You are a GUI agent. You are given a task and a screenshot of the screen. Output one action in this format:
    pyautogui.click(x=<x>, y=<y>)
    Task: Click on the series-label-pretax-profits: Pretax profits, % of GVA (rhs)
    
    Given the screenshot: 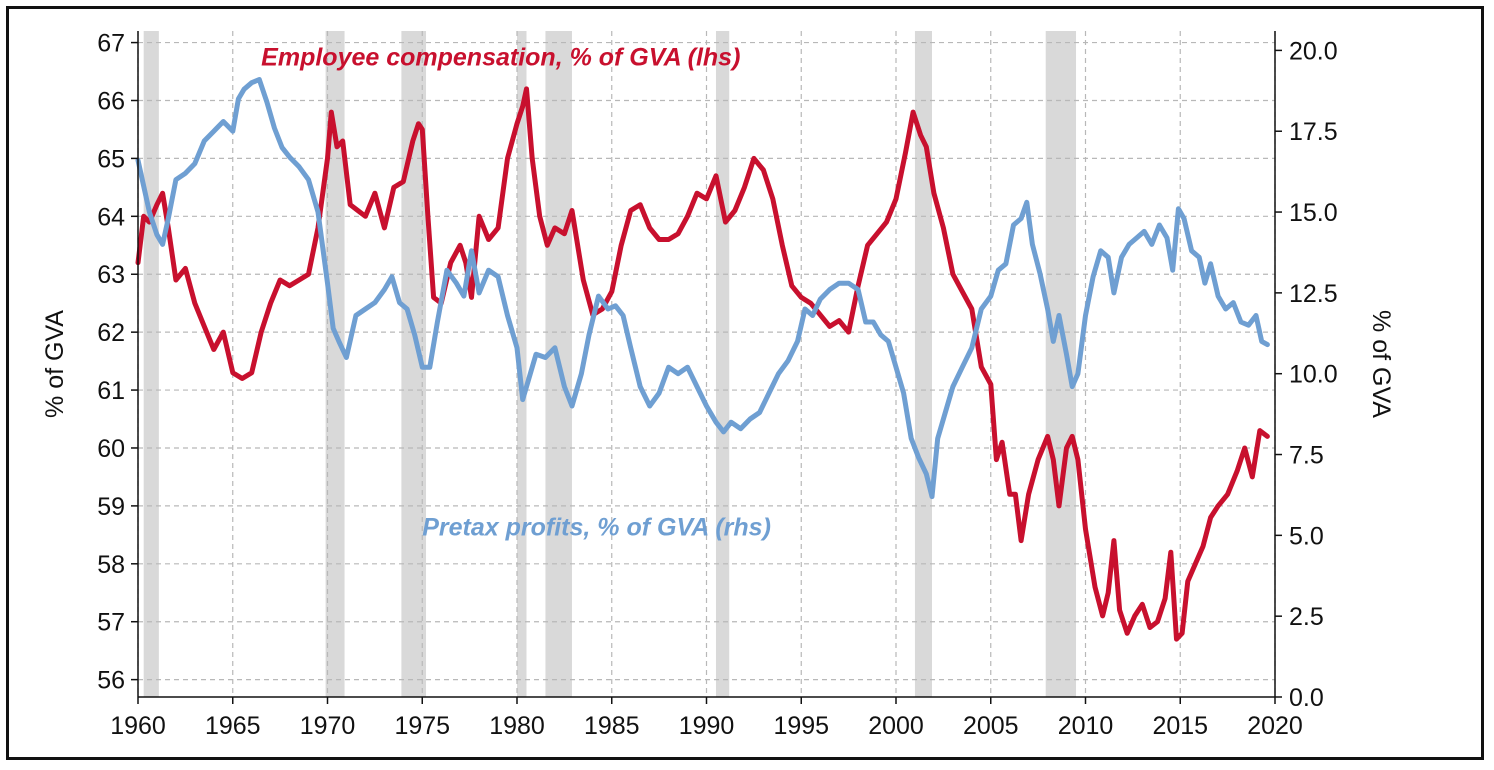 What is the action you would take?
    pyautogui.click(x=596, y=527)
    